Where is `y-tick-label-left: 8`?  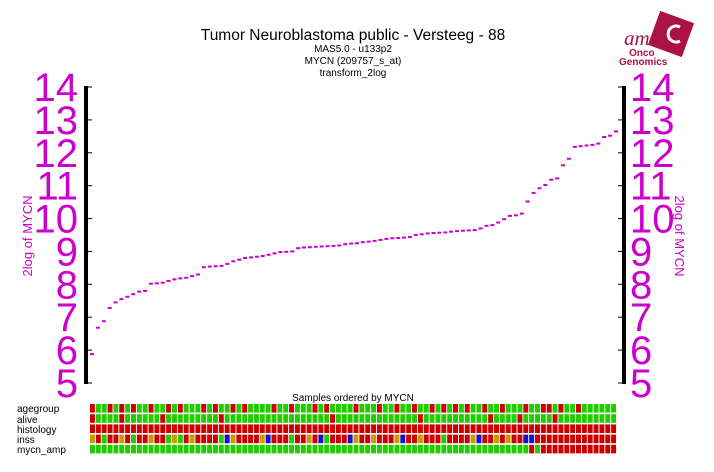 y-tick-label-left: 8 is located at coordinates (67, 285).